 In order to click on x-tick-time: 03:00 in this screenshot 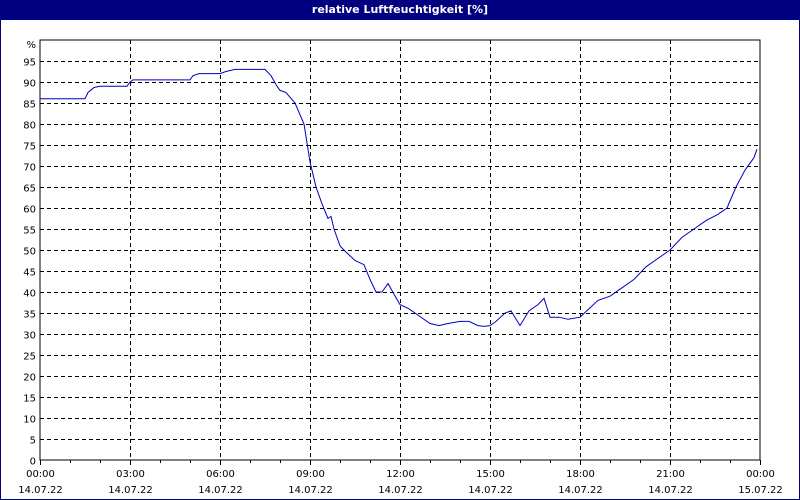, I will do `click(130, 474)`.